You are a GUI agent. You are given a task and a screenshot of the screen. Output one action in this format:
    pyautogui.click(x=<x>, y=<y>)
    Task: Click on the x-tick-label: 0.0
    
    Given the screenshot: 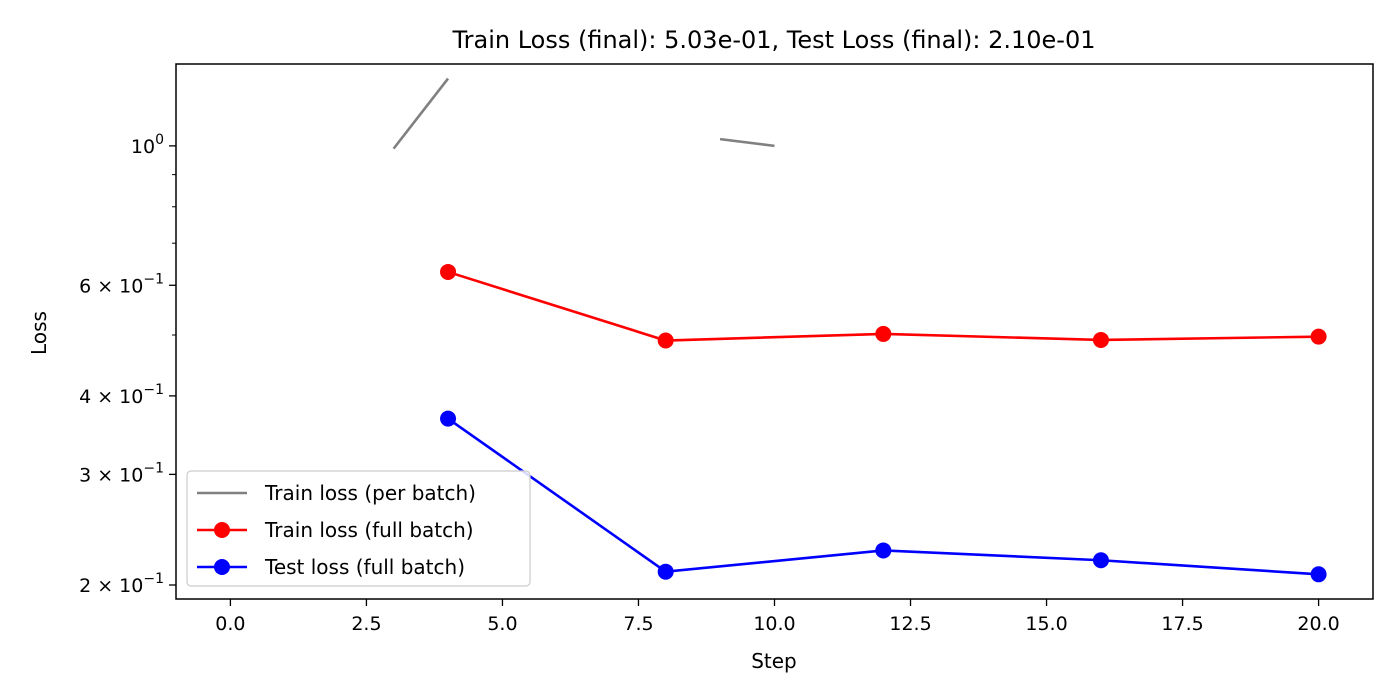 What is the action you would take?
    pyautogui.click(x=230, y=624)
    